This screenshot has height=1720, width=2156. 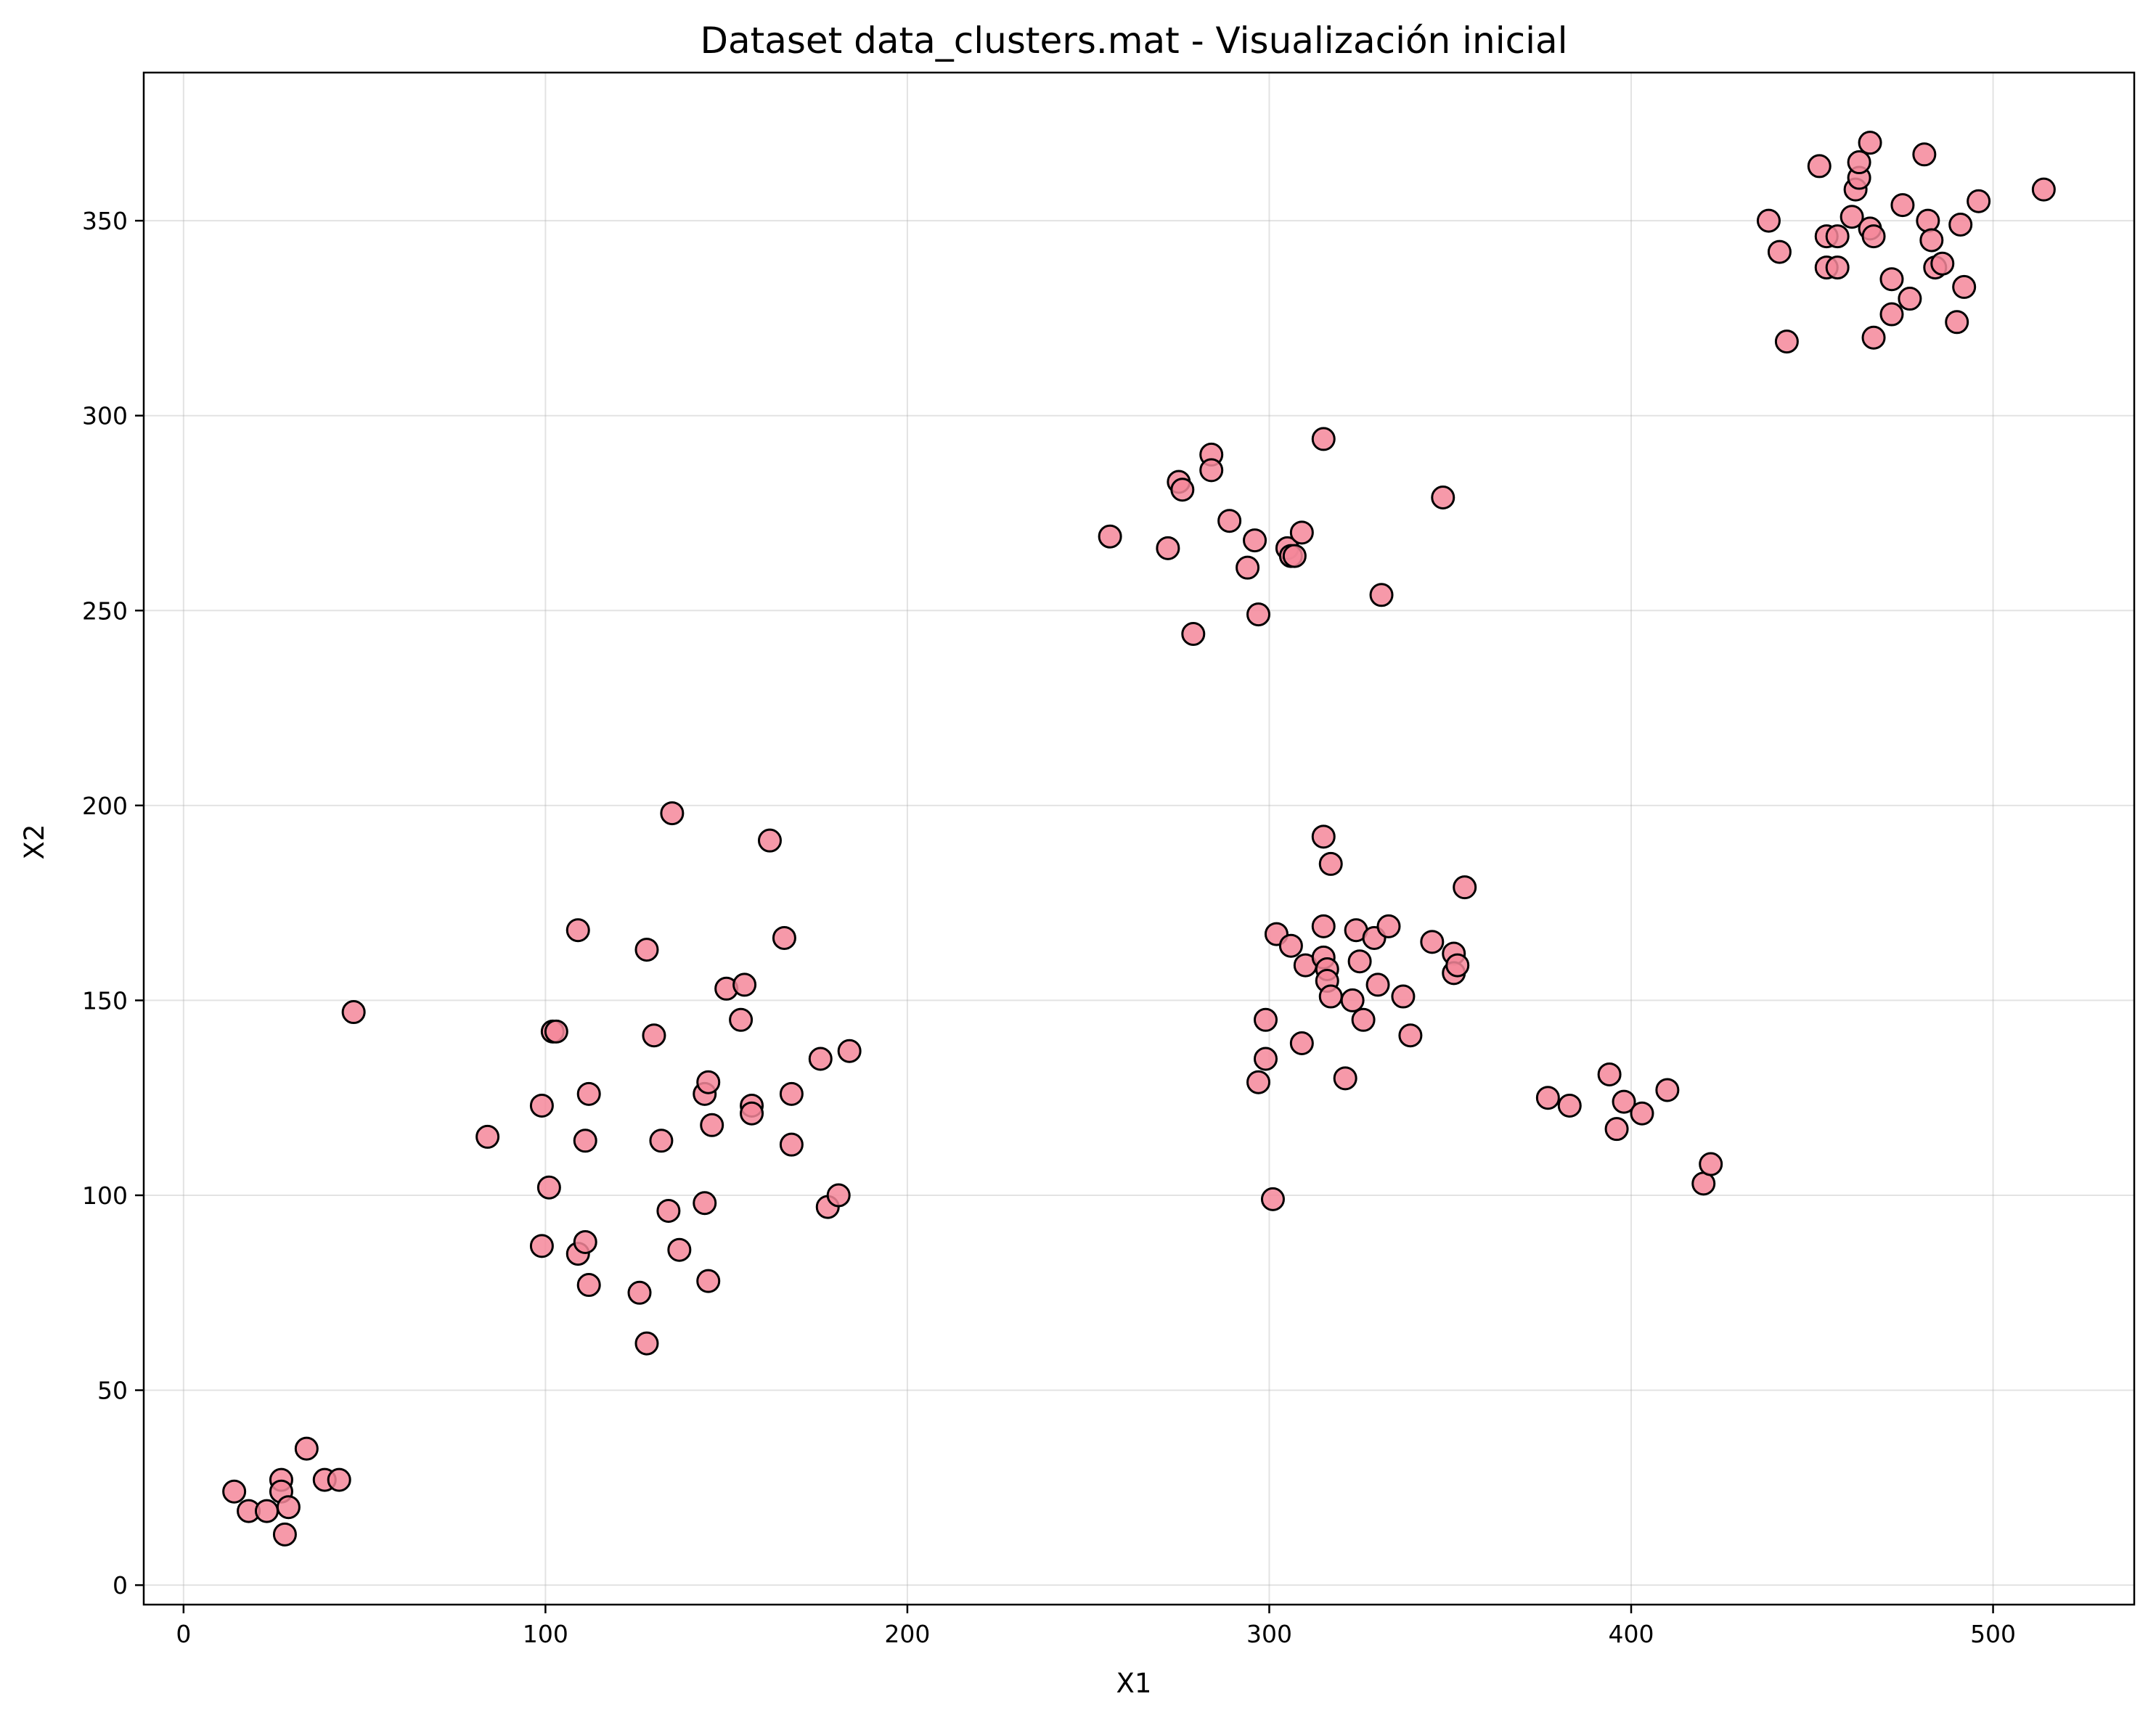 What do you see at coordinates (121, 1585) in the screenshot?
I see `y-tick-label: 0` at bounding box center [121, 1585].